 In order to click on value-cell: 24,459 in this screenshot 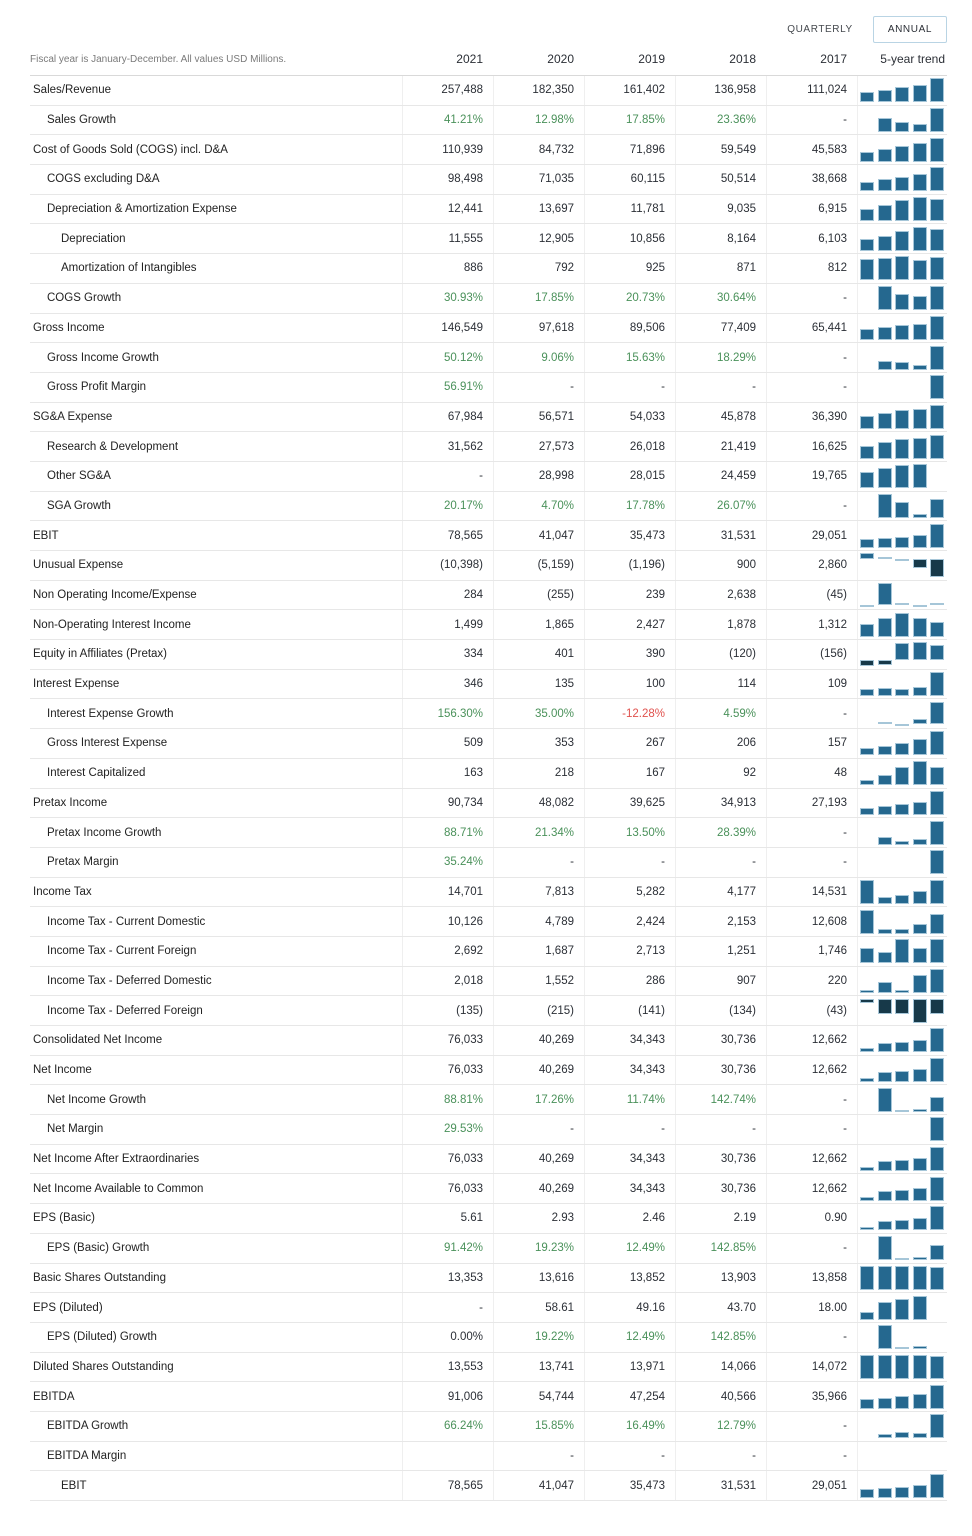, I will do `click(720, 476)`.